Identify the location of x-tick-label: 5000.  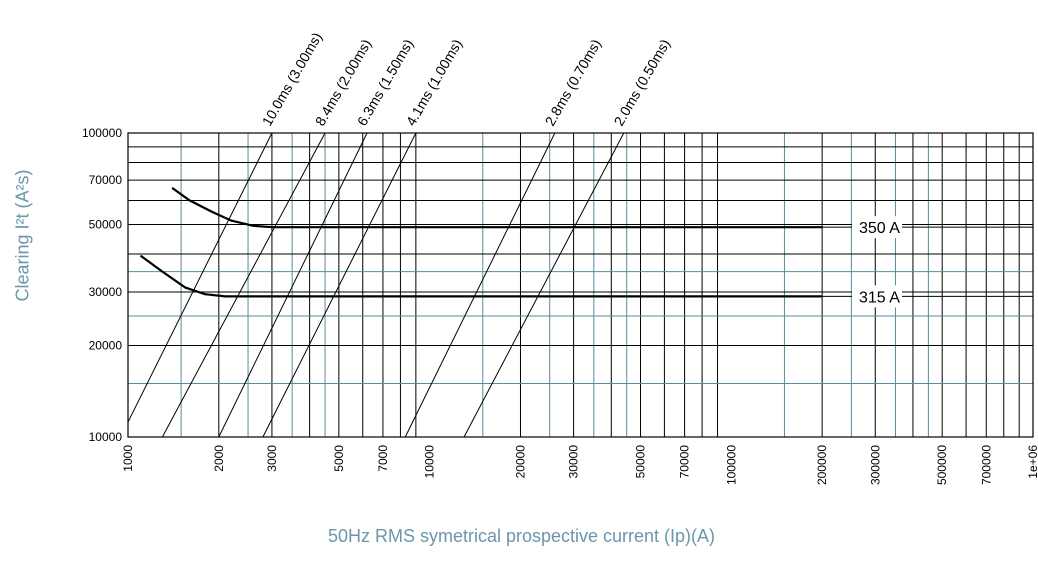
(339, 458).